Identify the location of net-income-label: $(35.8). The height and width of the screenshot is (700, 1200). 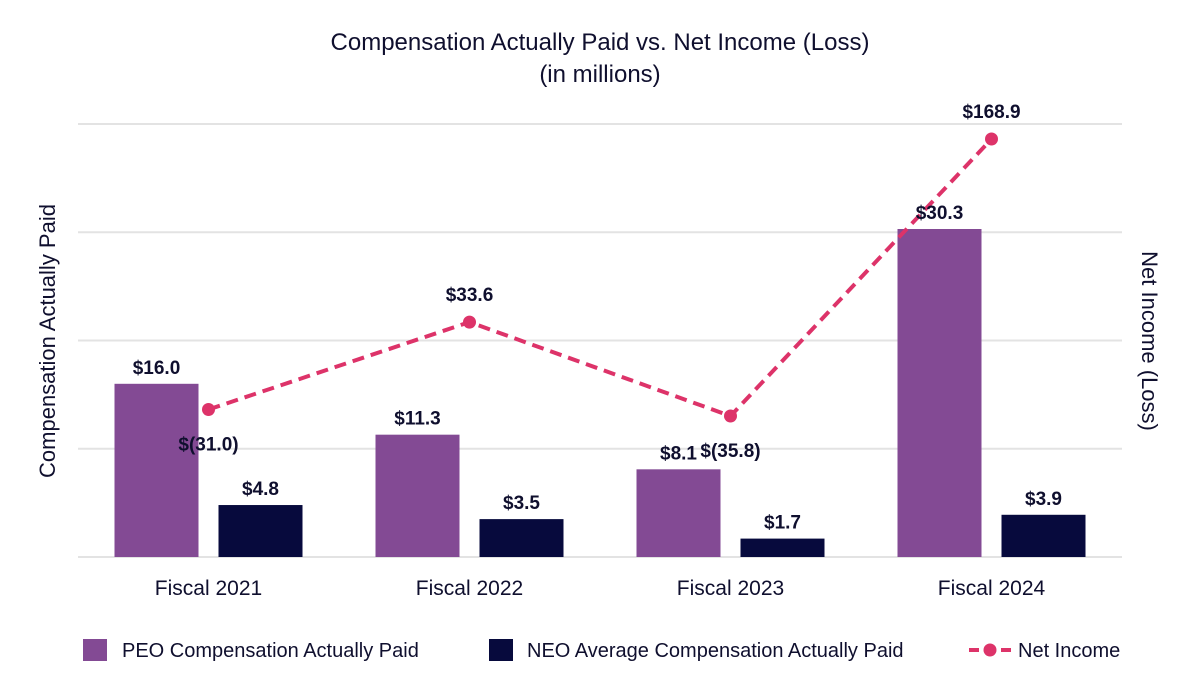
(730, 451).